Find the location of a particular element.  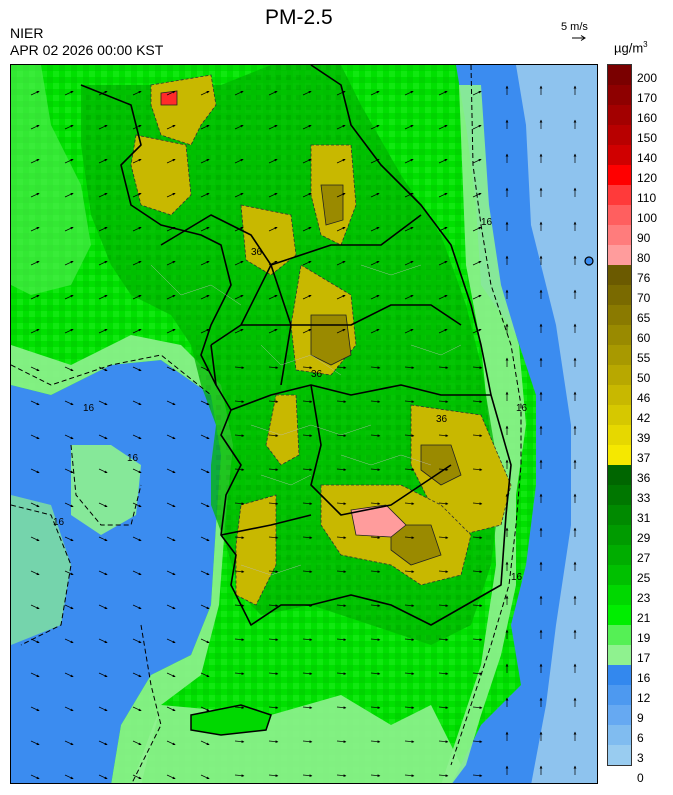

legend-tick-label: 70 is located at coordinates (644, 298).